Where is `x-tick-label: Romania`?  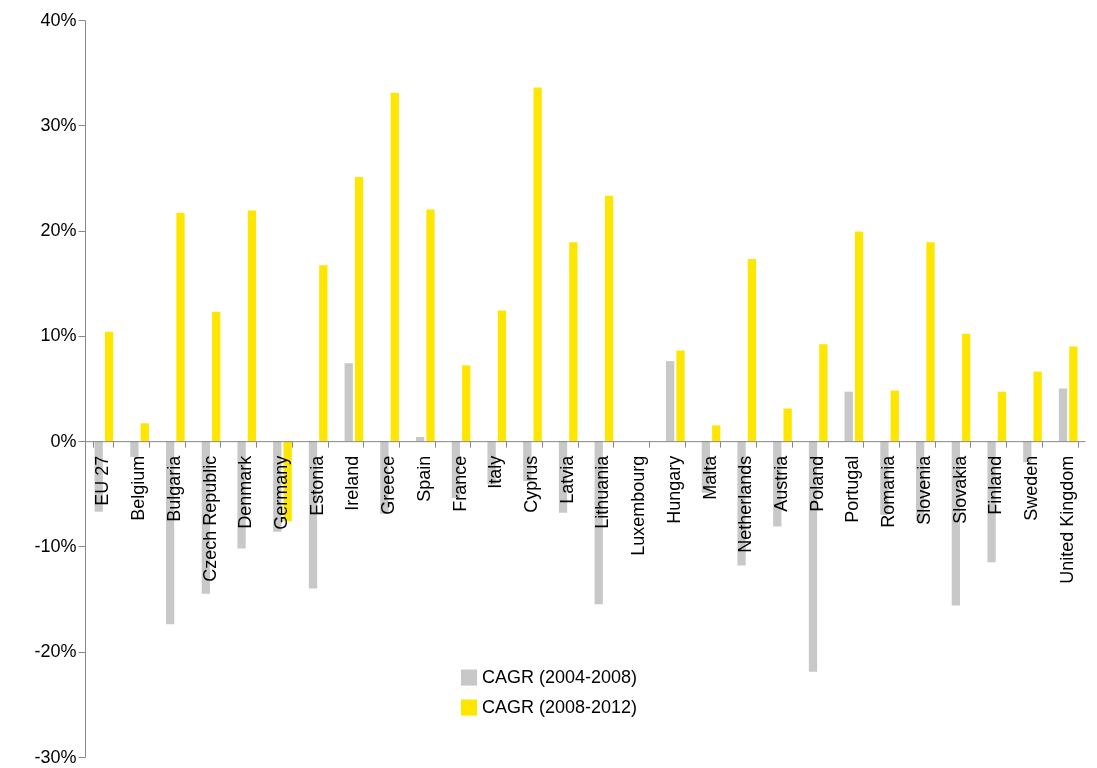
x-tick-label: Romania is located at coordinates (888, 491).